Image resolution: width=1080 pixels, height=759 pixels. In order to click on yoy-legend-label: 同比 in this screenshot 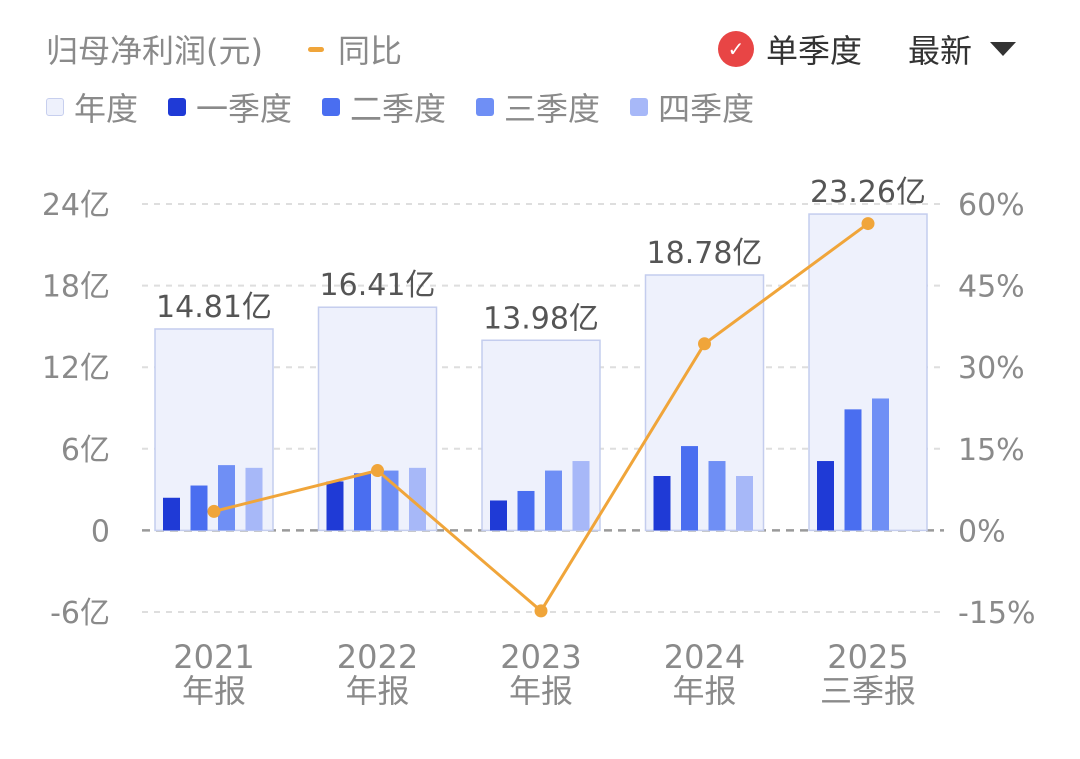, I will do `click(370, 51)`.